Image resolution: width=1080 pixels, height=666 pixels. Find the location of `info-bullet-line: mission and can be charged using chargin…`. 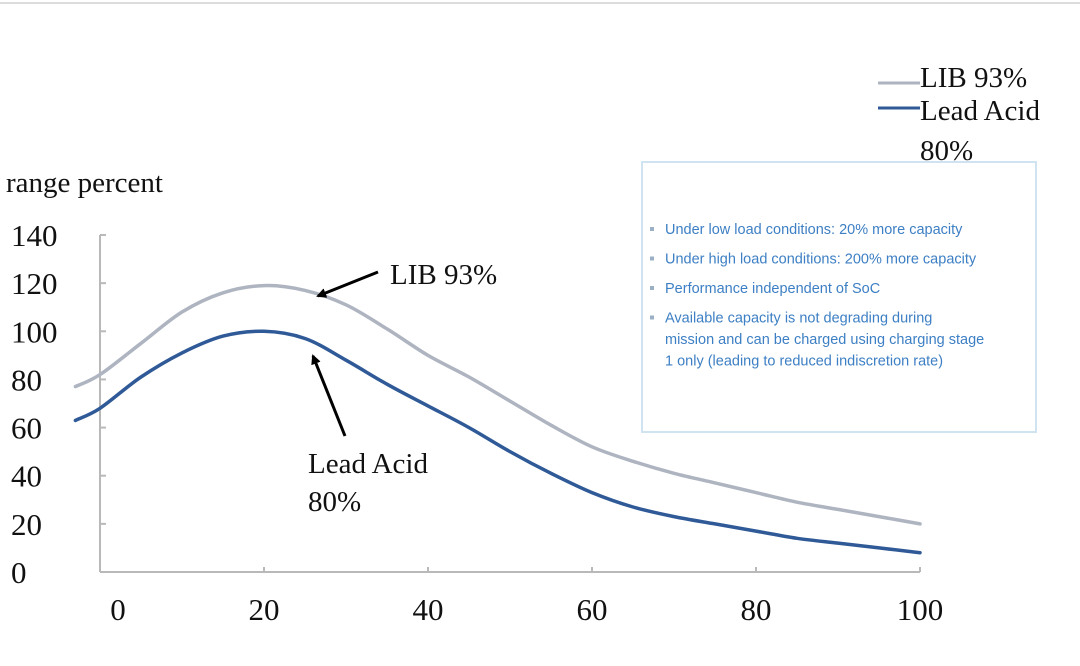

info-bullet-line: mission and can be charged using chargin… is located at coordinates (824, 340).